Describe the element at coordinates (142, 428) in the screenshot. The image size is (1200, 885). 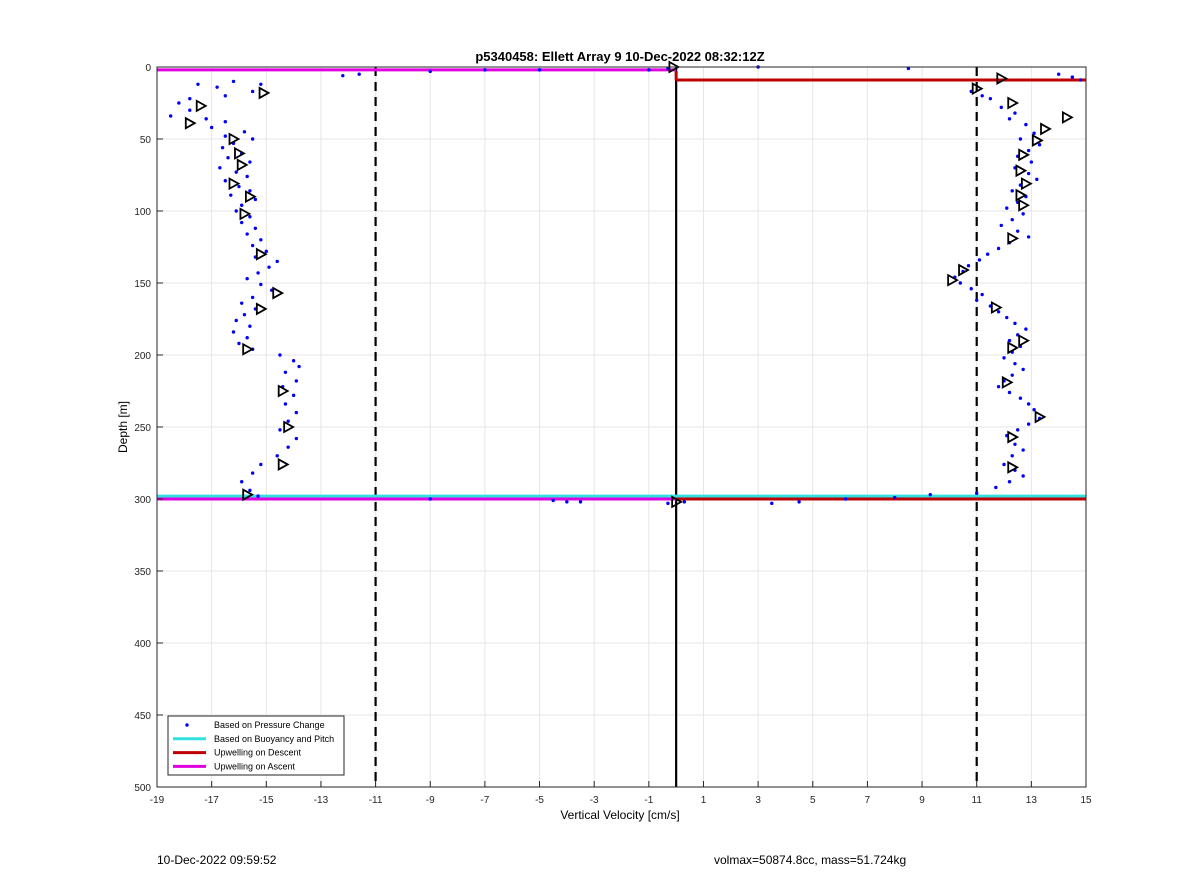
I see `y-tick-label: 250` at that location.